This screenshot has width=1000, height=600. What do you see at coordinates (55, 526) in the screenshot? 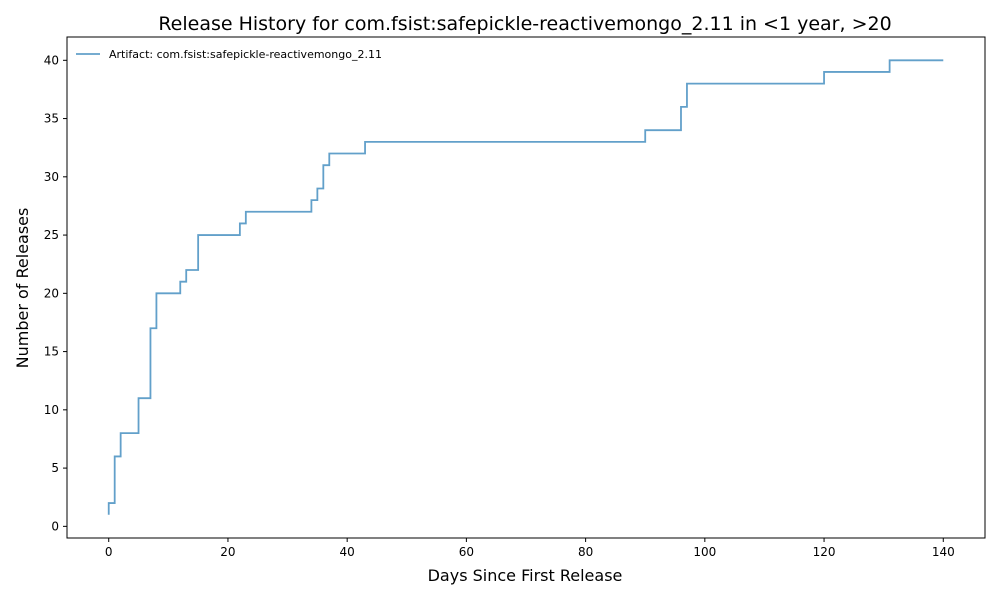
I see `y-tick-label: 0` at bounding box center [55, 526].